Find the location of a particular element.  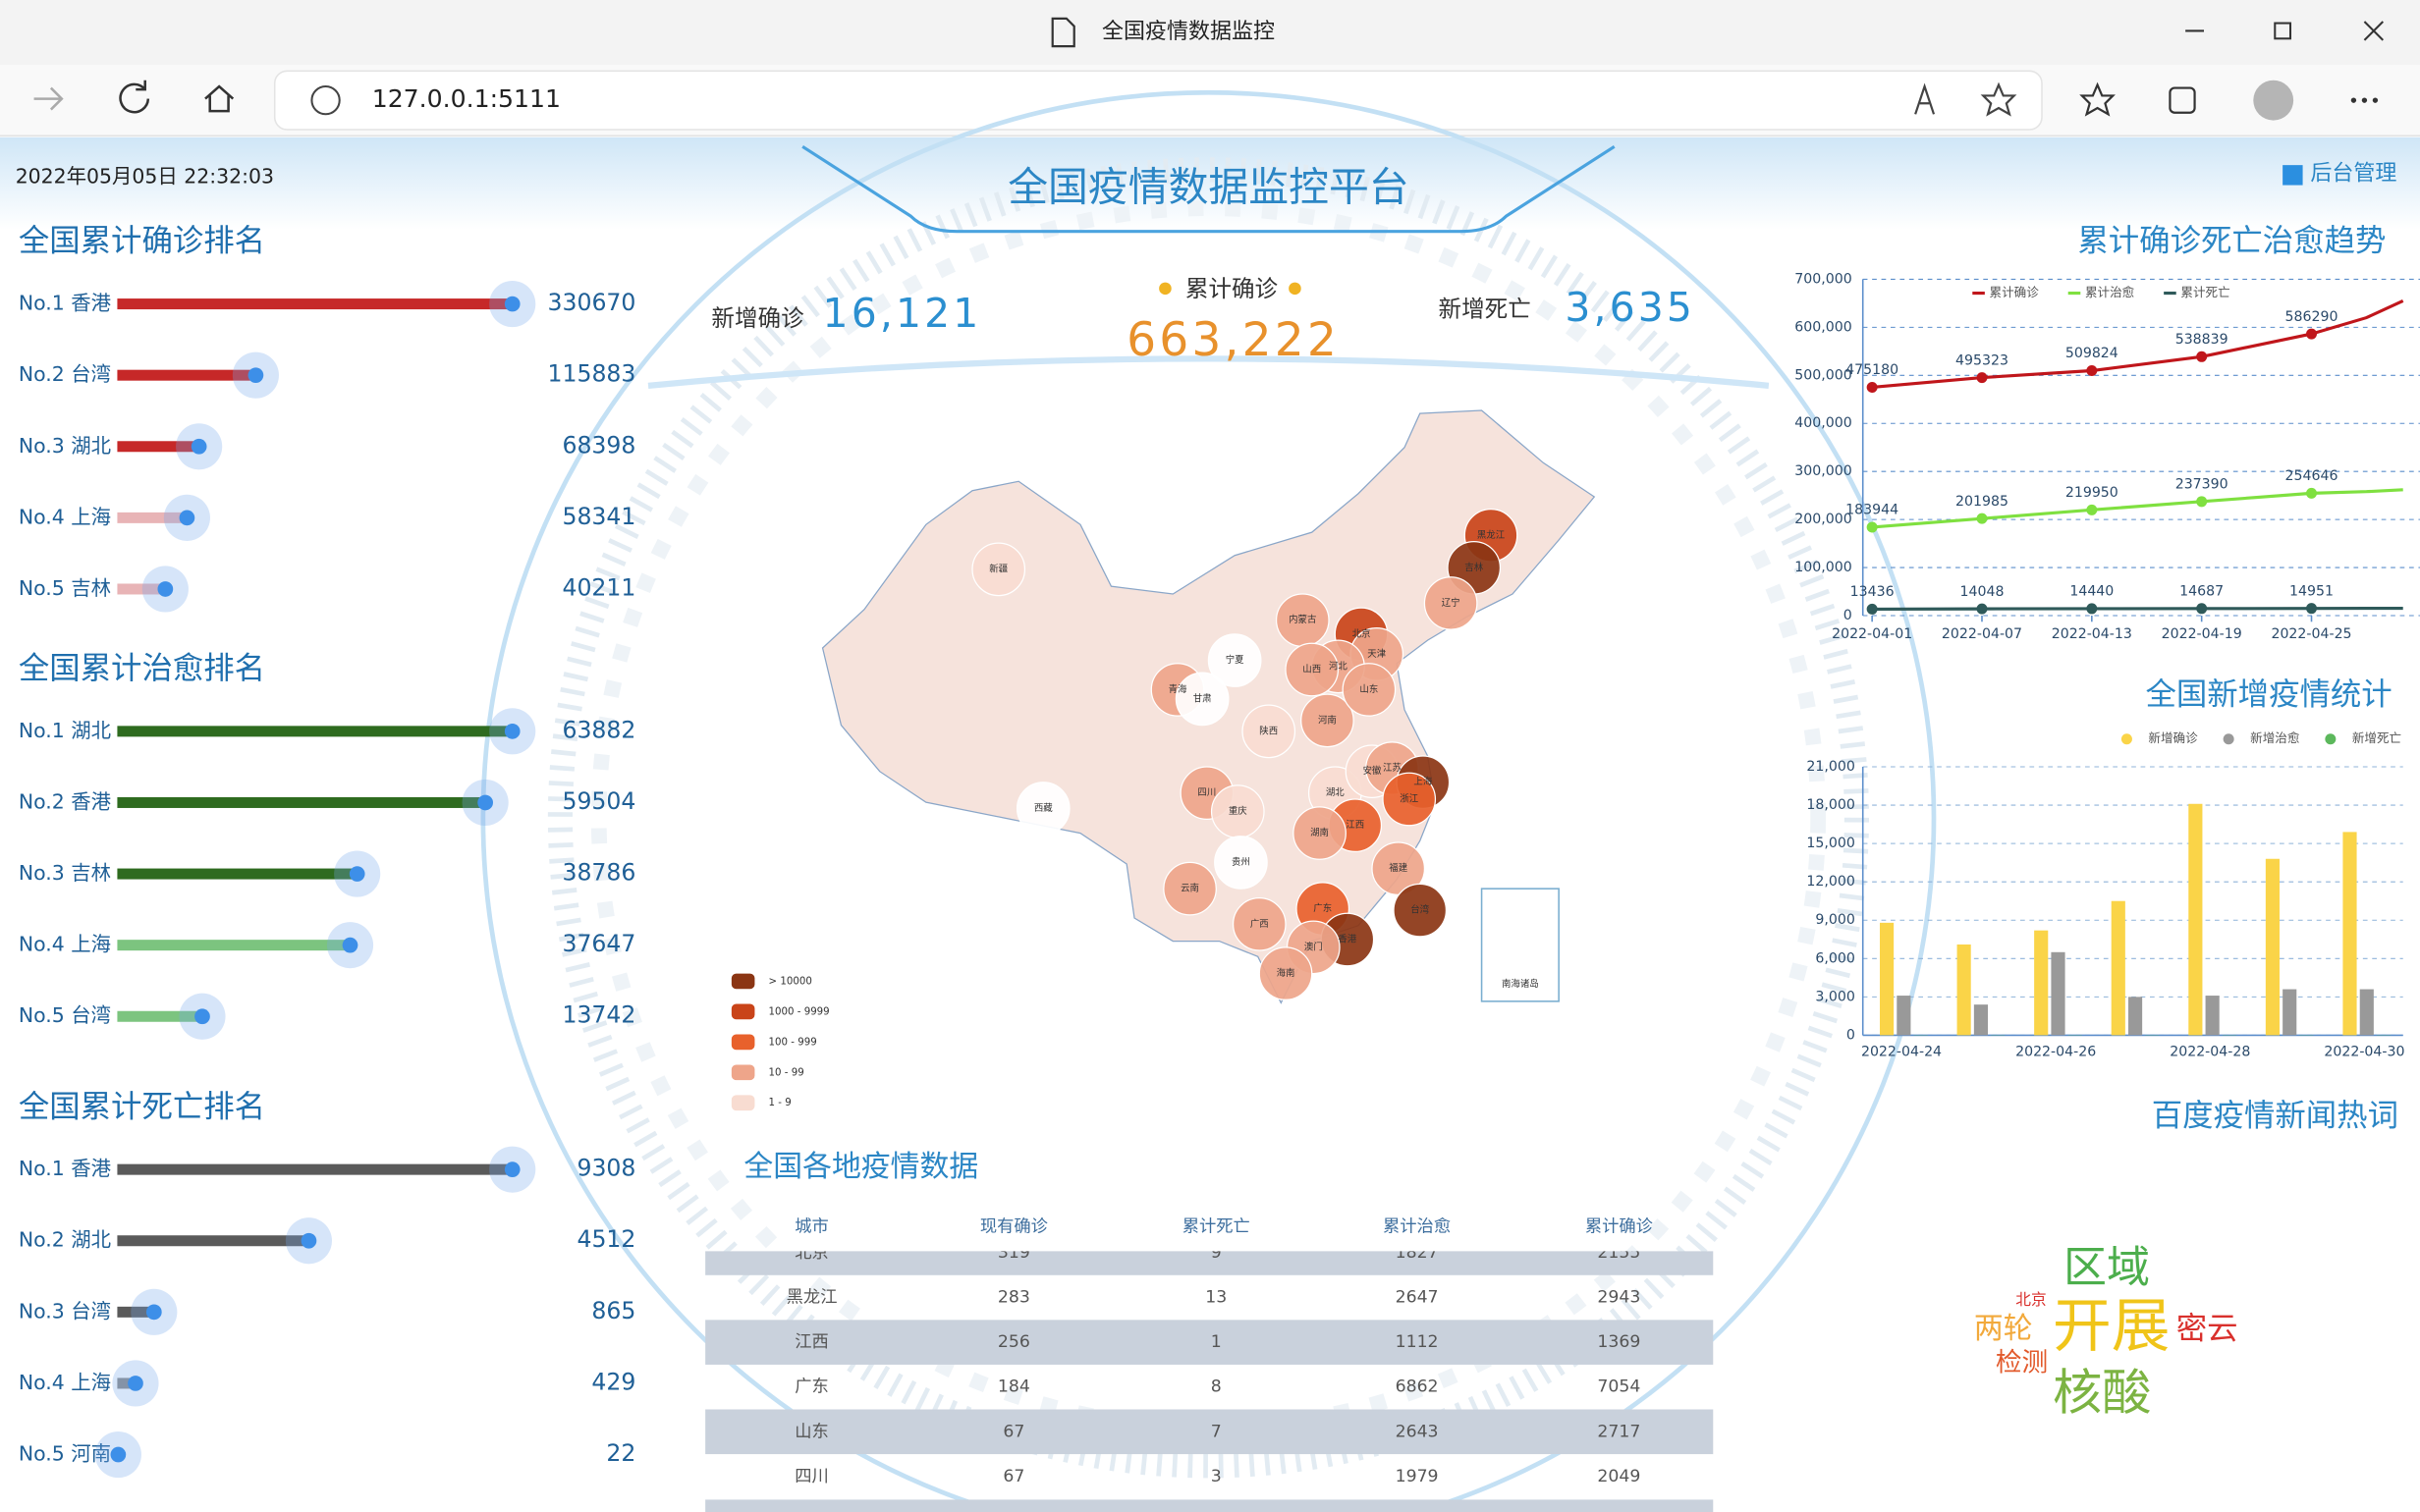

table-cell: 2049 is located at coordinates (1618, 1476).